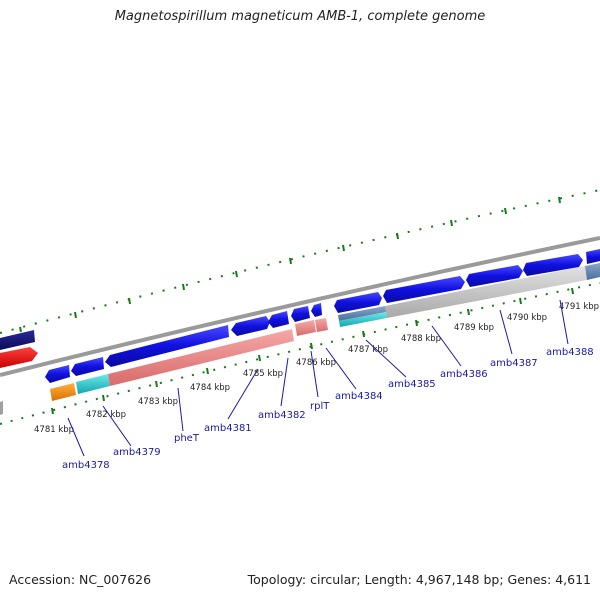 Image resolution: width=600 pixels, height=600 pixels. Describe the element at coordinates (527, 318) in the screenshot. I see `tick-label: 4790 kbp` at that location.